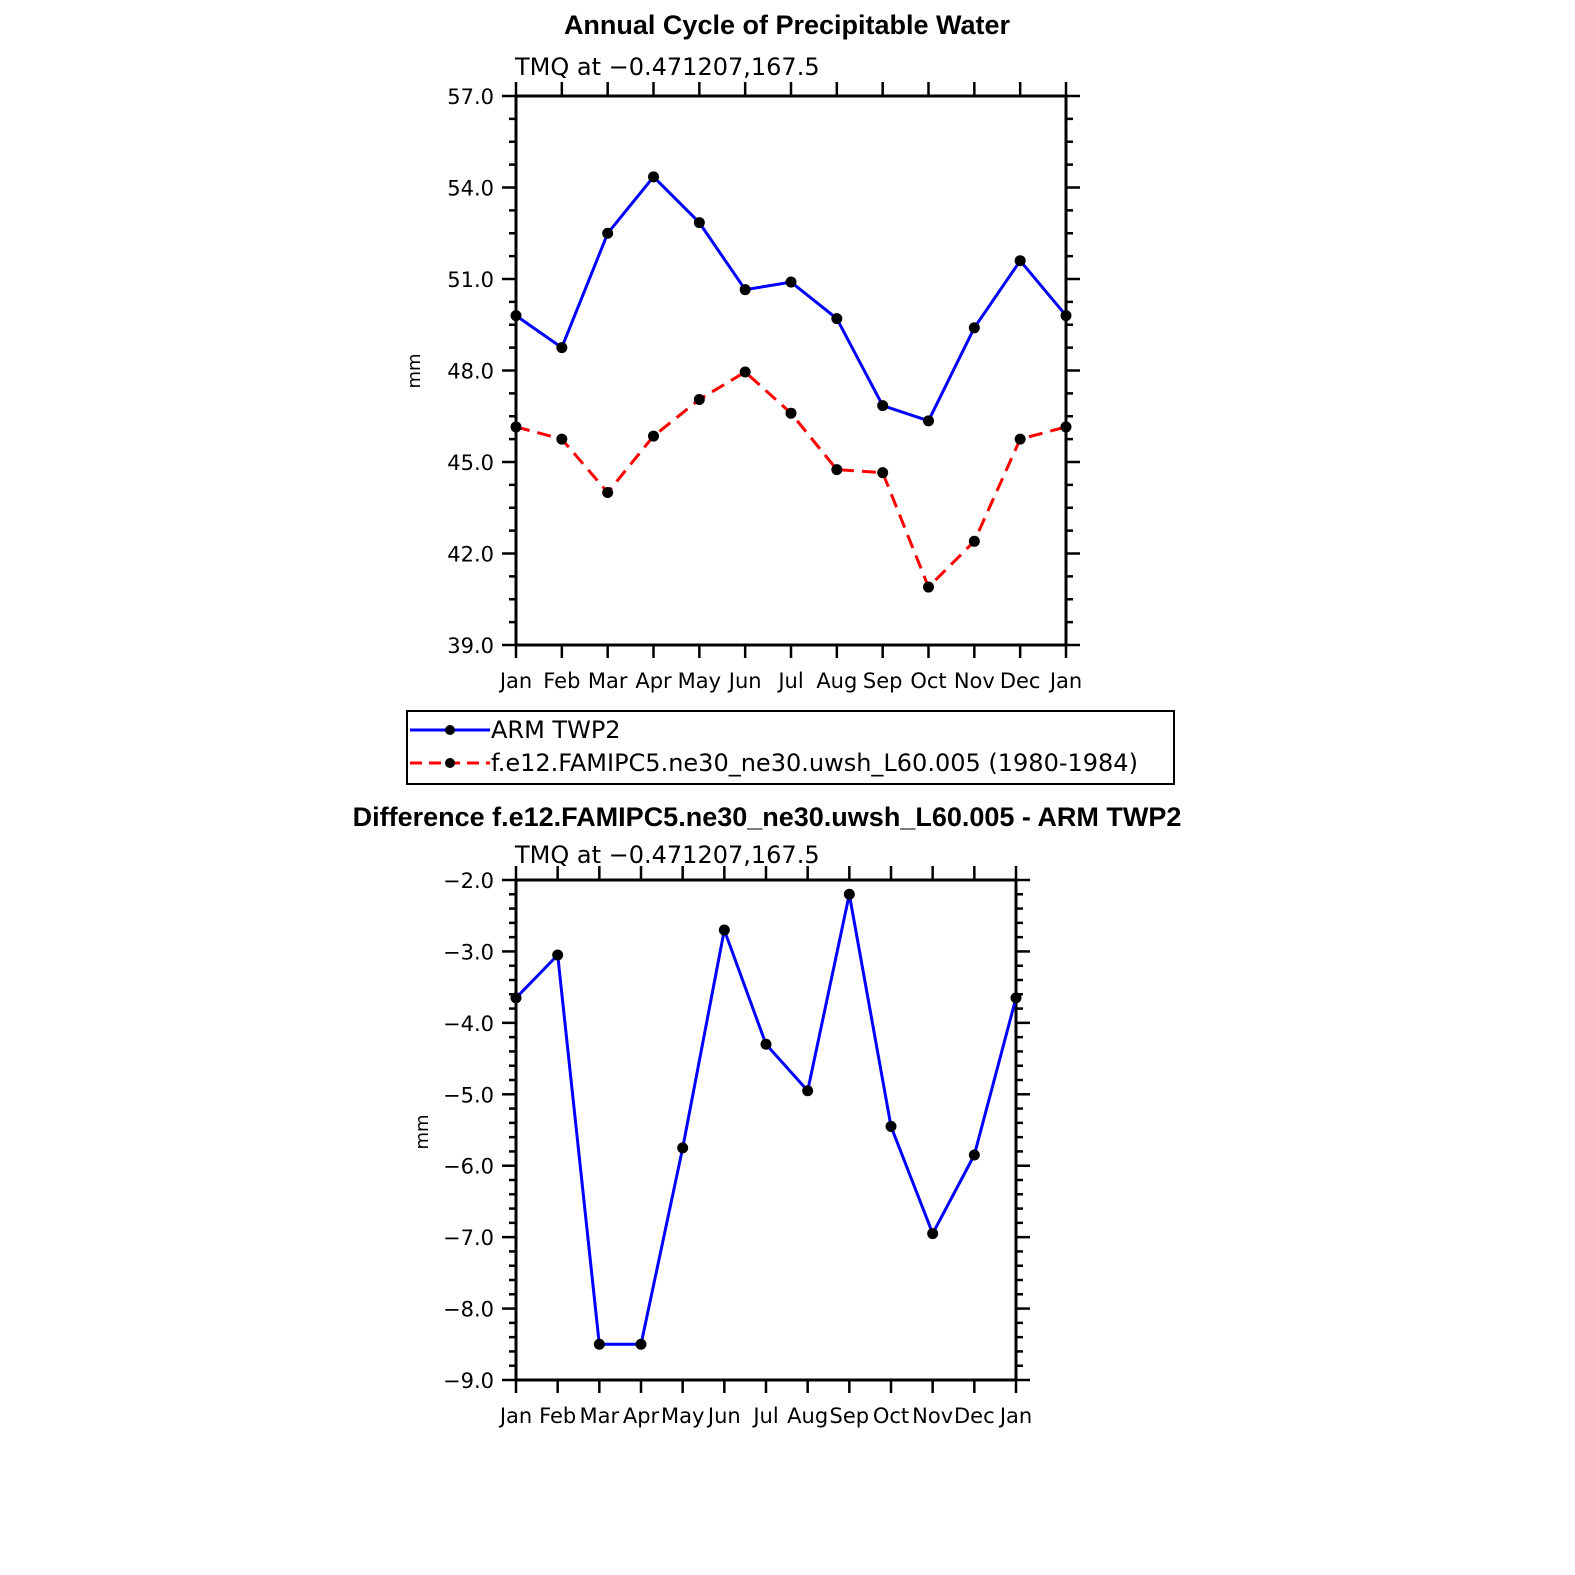  Describe the element at coordinates (470, 189) in the screenshot. I see `y-tick-label: 54.0` at that location.